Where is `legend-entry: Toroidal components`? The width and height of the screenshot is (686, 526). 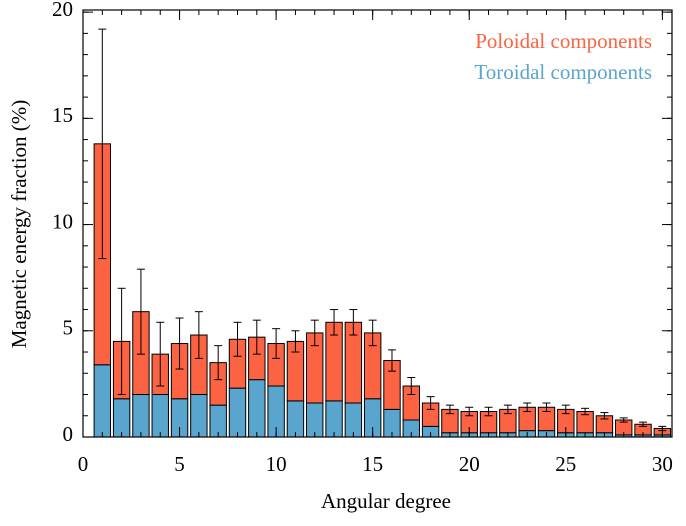 legend-entry: Toroidal components is located at coordinates (563, 72).